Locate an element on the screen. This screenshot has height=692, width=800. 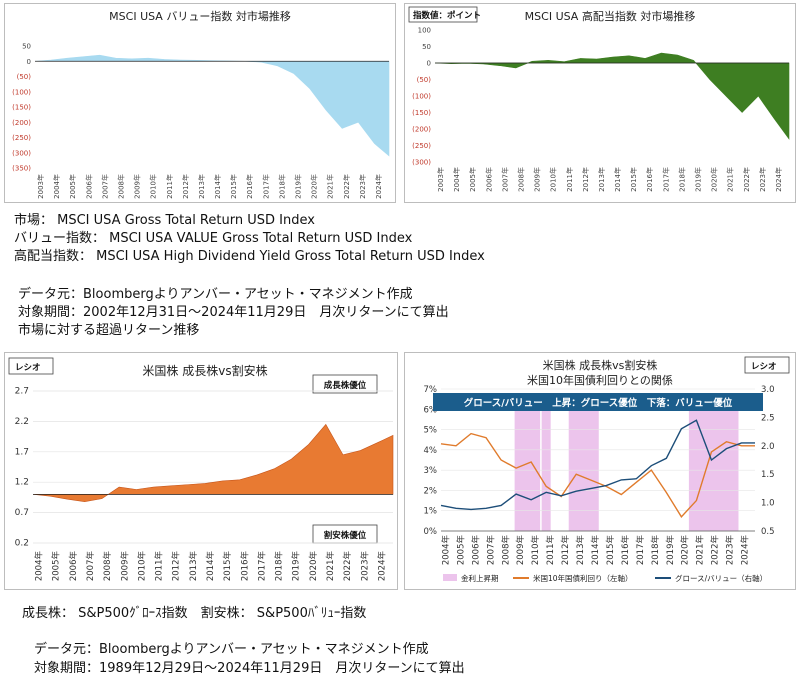
y-tick-label: (200) is located at coordinates (21, 123).